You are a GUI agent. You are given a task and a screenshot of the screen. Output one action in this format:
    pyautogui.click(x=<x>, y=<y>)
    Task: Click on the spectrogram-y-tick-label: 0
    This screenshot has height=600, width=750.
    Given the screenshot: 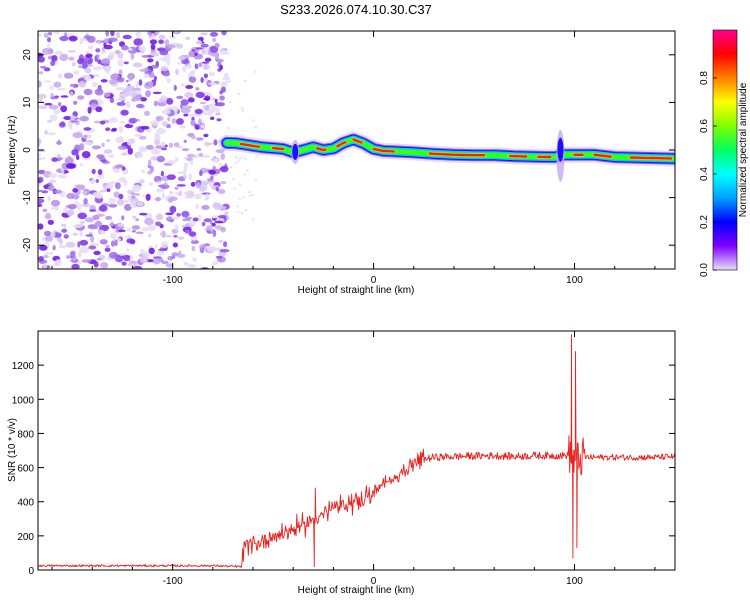 What is the action you would take?
    pyautogui.click(x=27, y=150)
    